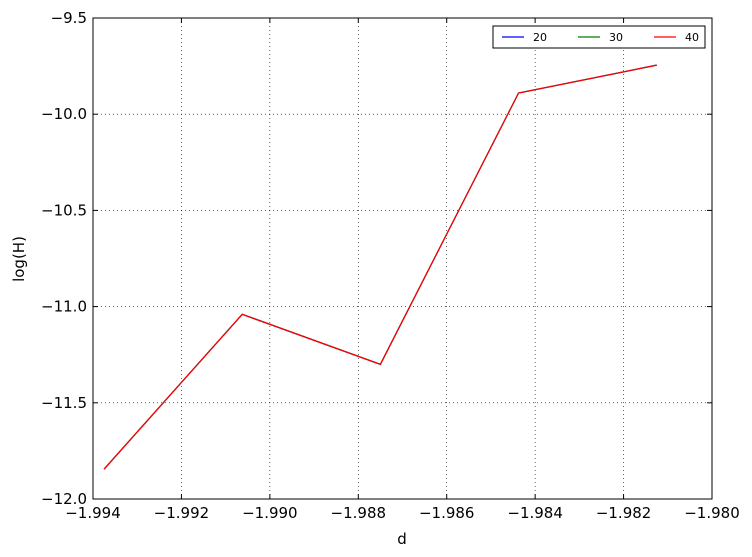  Describe the element at coordinates (402, 539) in the screenshot. I see `x-axis-label: d` at that location.